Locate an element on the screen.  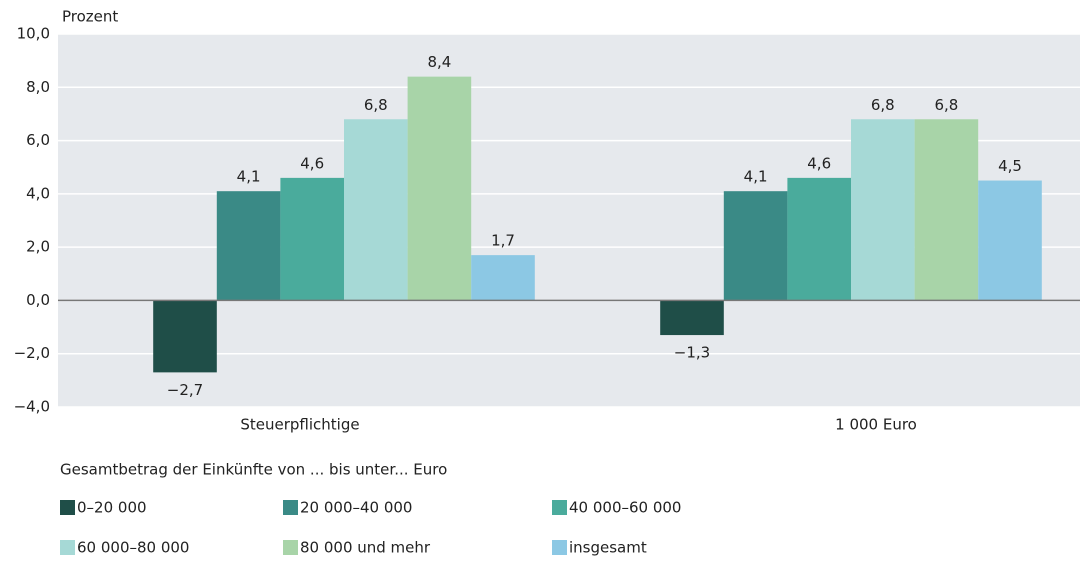
y-axis-label: Prozent is located at coordinates (90, 17).